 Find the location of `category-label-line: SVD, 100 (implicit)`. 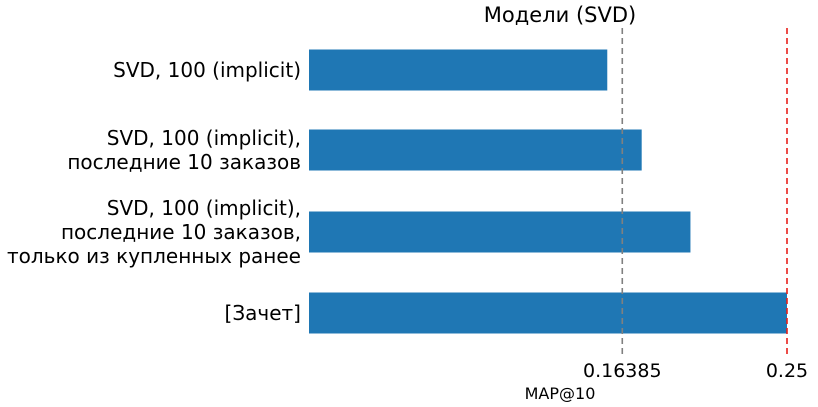

category-label-line: SVD, 100 (implicit) is located at coordinates (207, 70).